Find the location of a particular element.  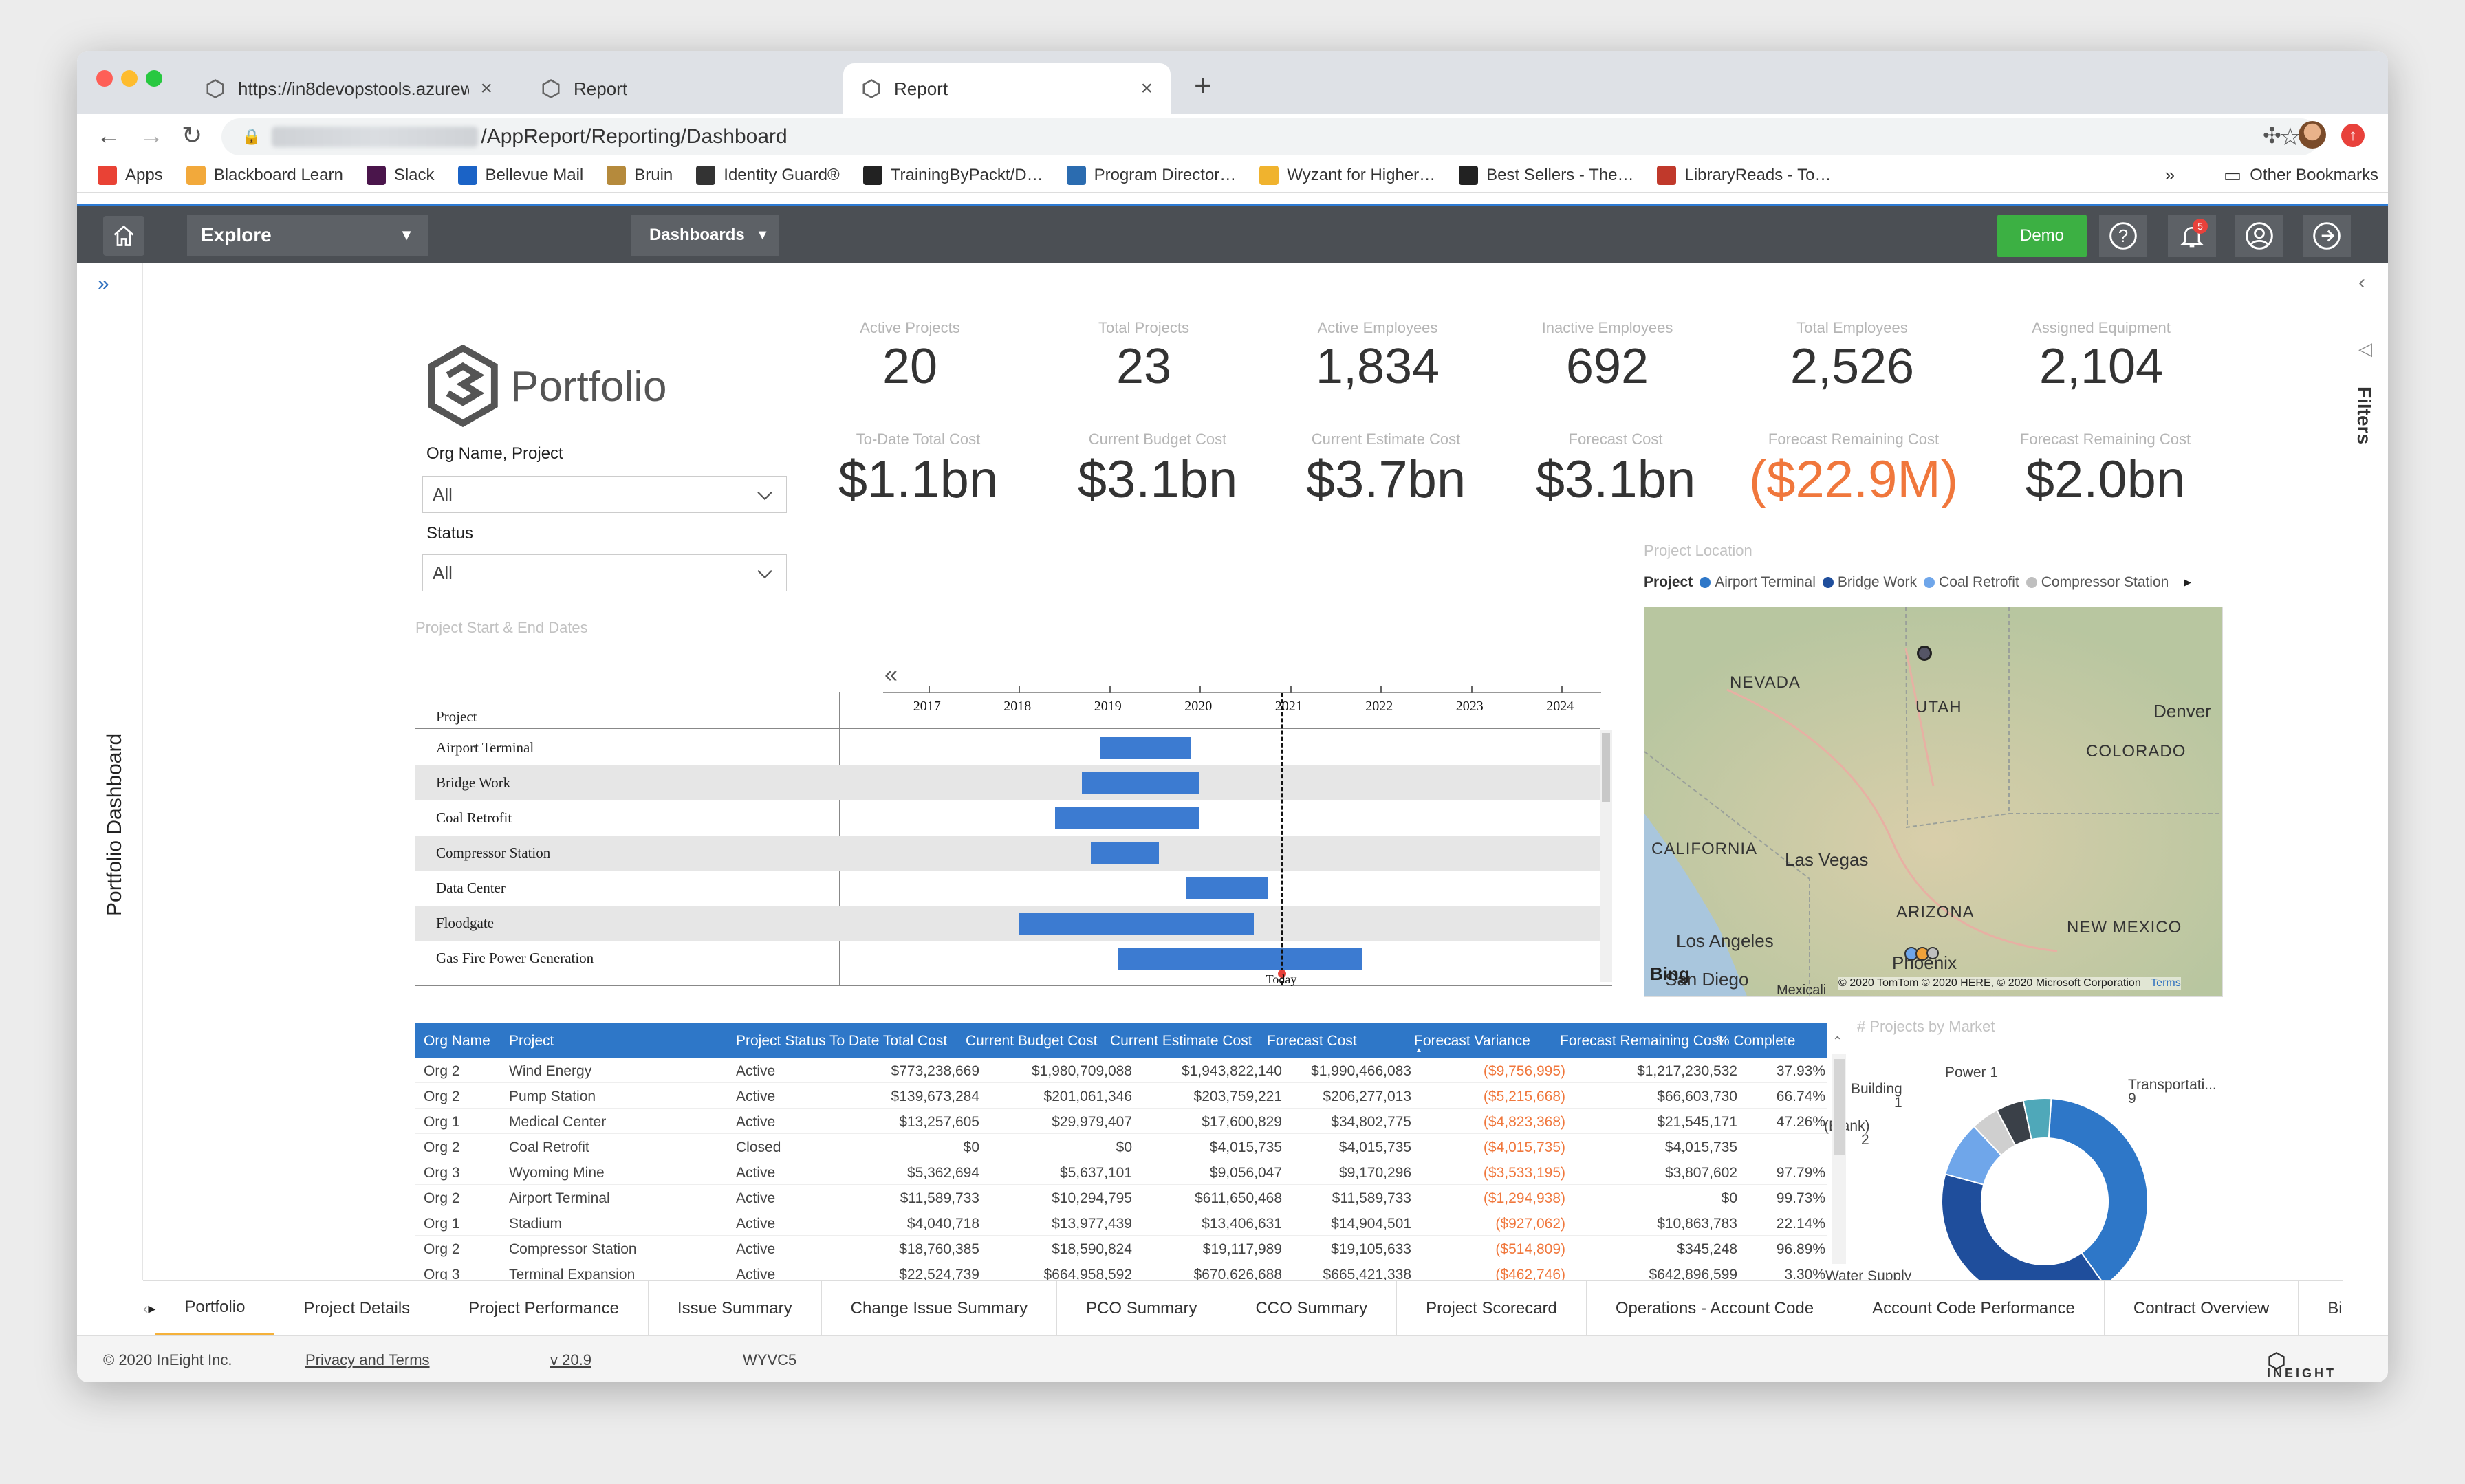

gantt-scrollbar is located at coordinates (1606, 856).